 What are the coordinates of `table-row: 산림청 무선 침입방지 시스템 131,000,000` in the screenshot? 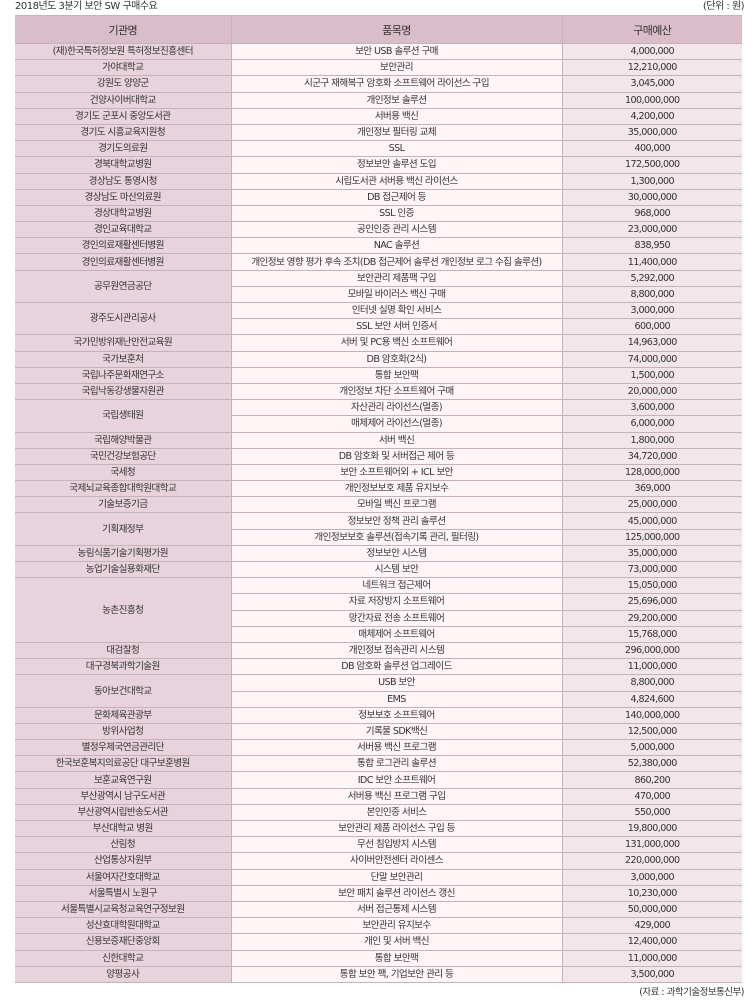 It's located at (378, 845).